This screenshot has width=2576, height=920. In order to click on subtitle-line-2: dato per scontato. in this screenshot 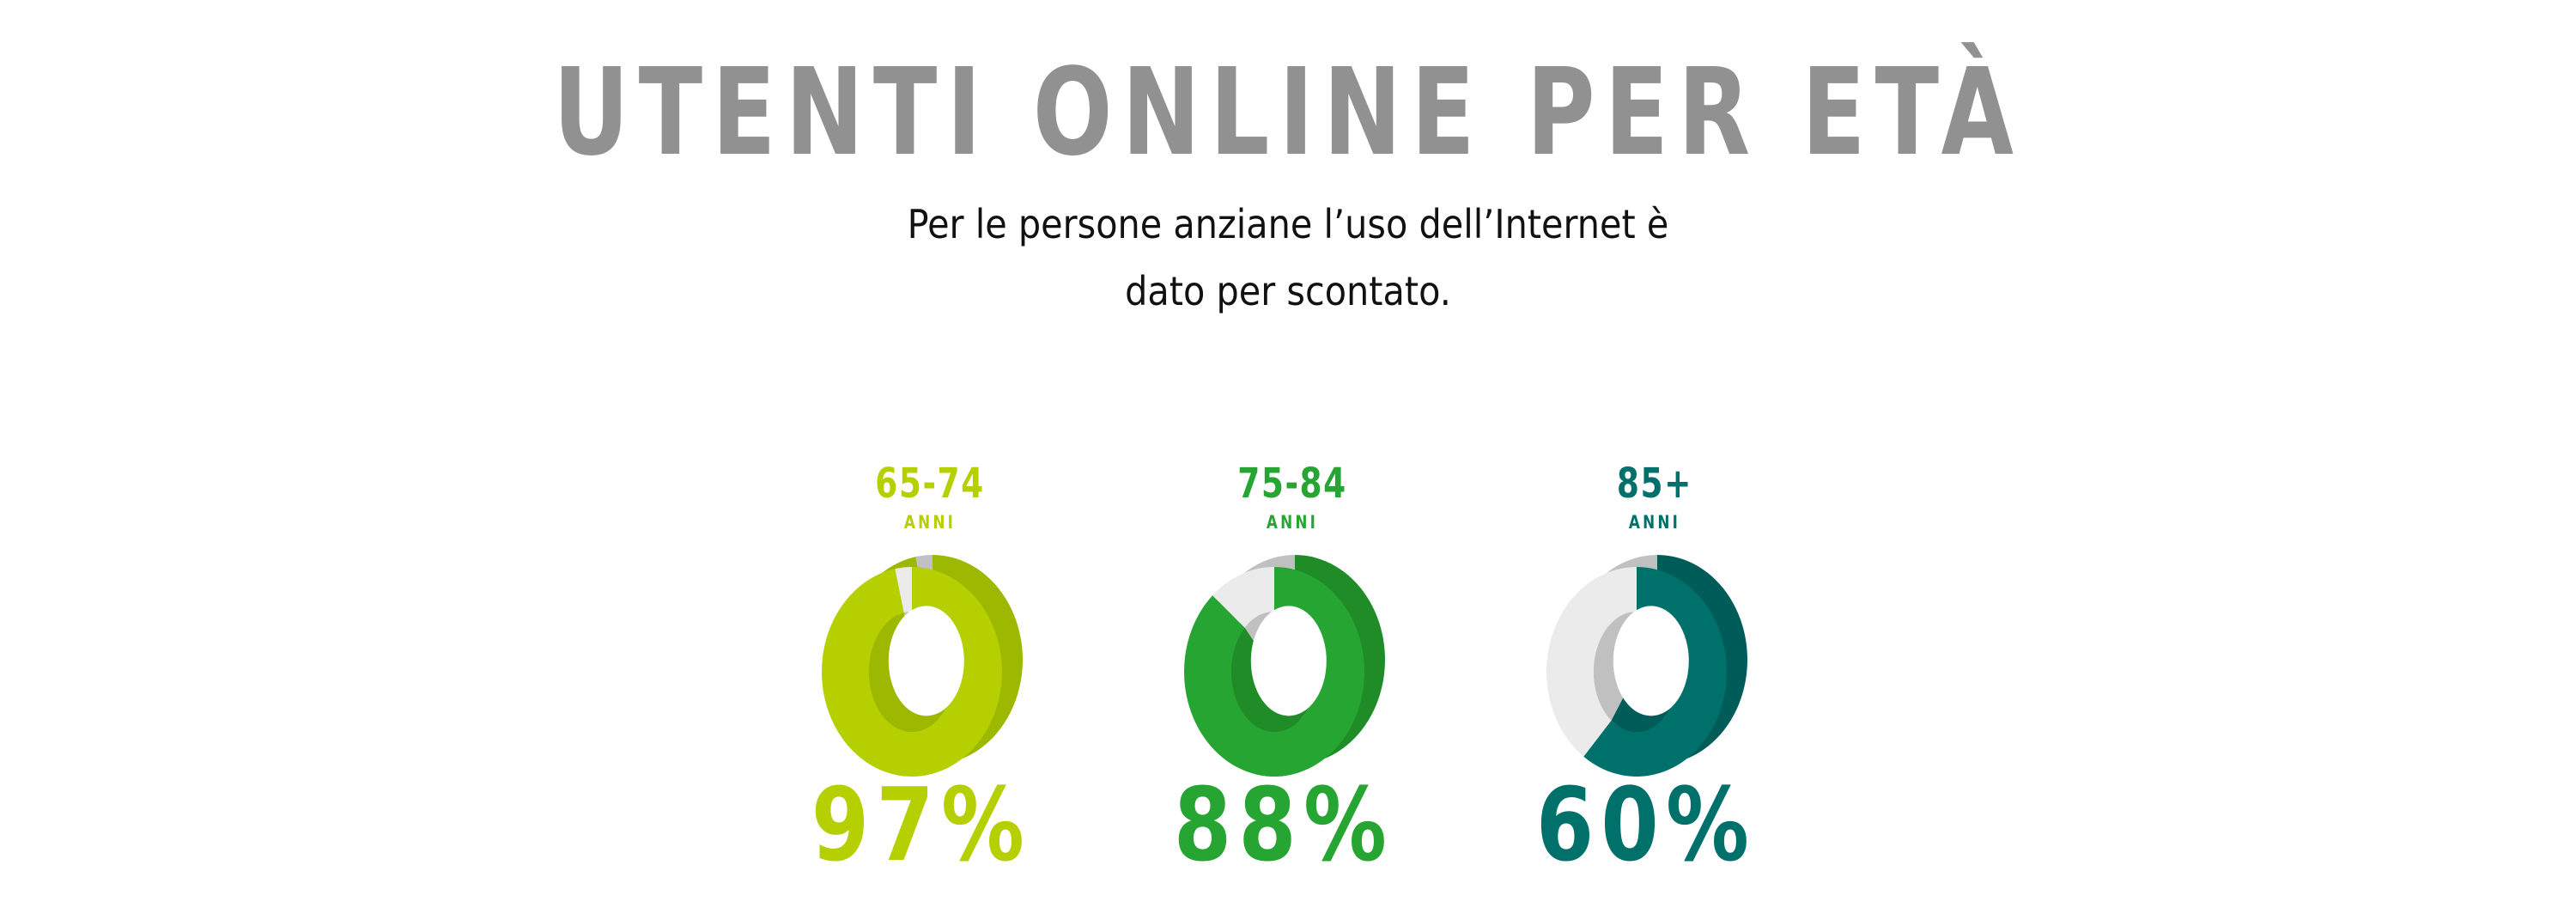, I will do `click(1288, 291)`.